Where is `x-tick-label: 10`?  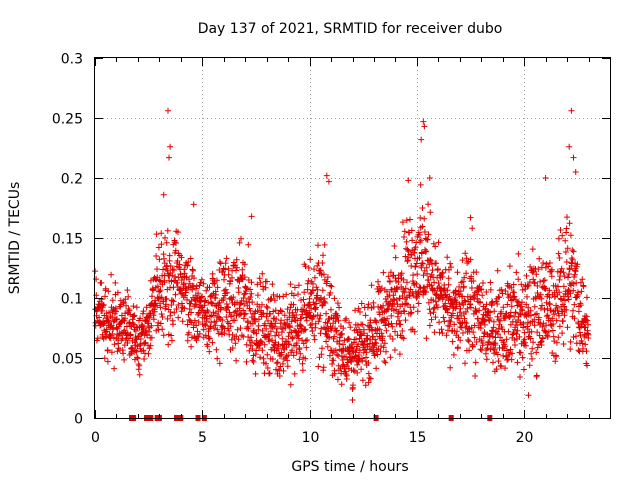
x-tick-label: 10 is located at coordinates (311, 438).